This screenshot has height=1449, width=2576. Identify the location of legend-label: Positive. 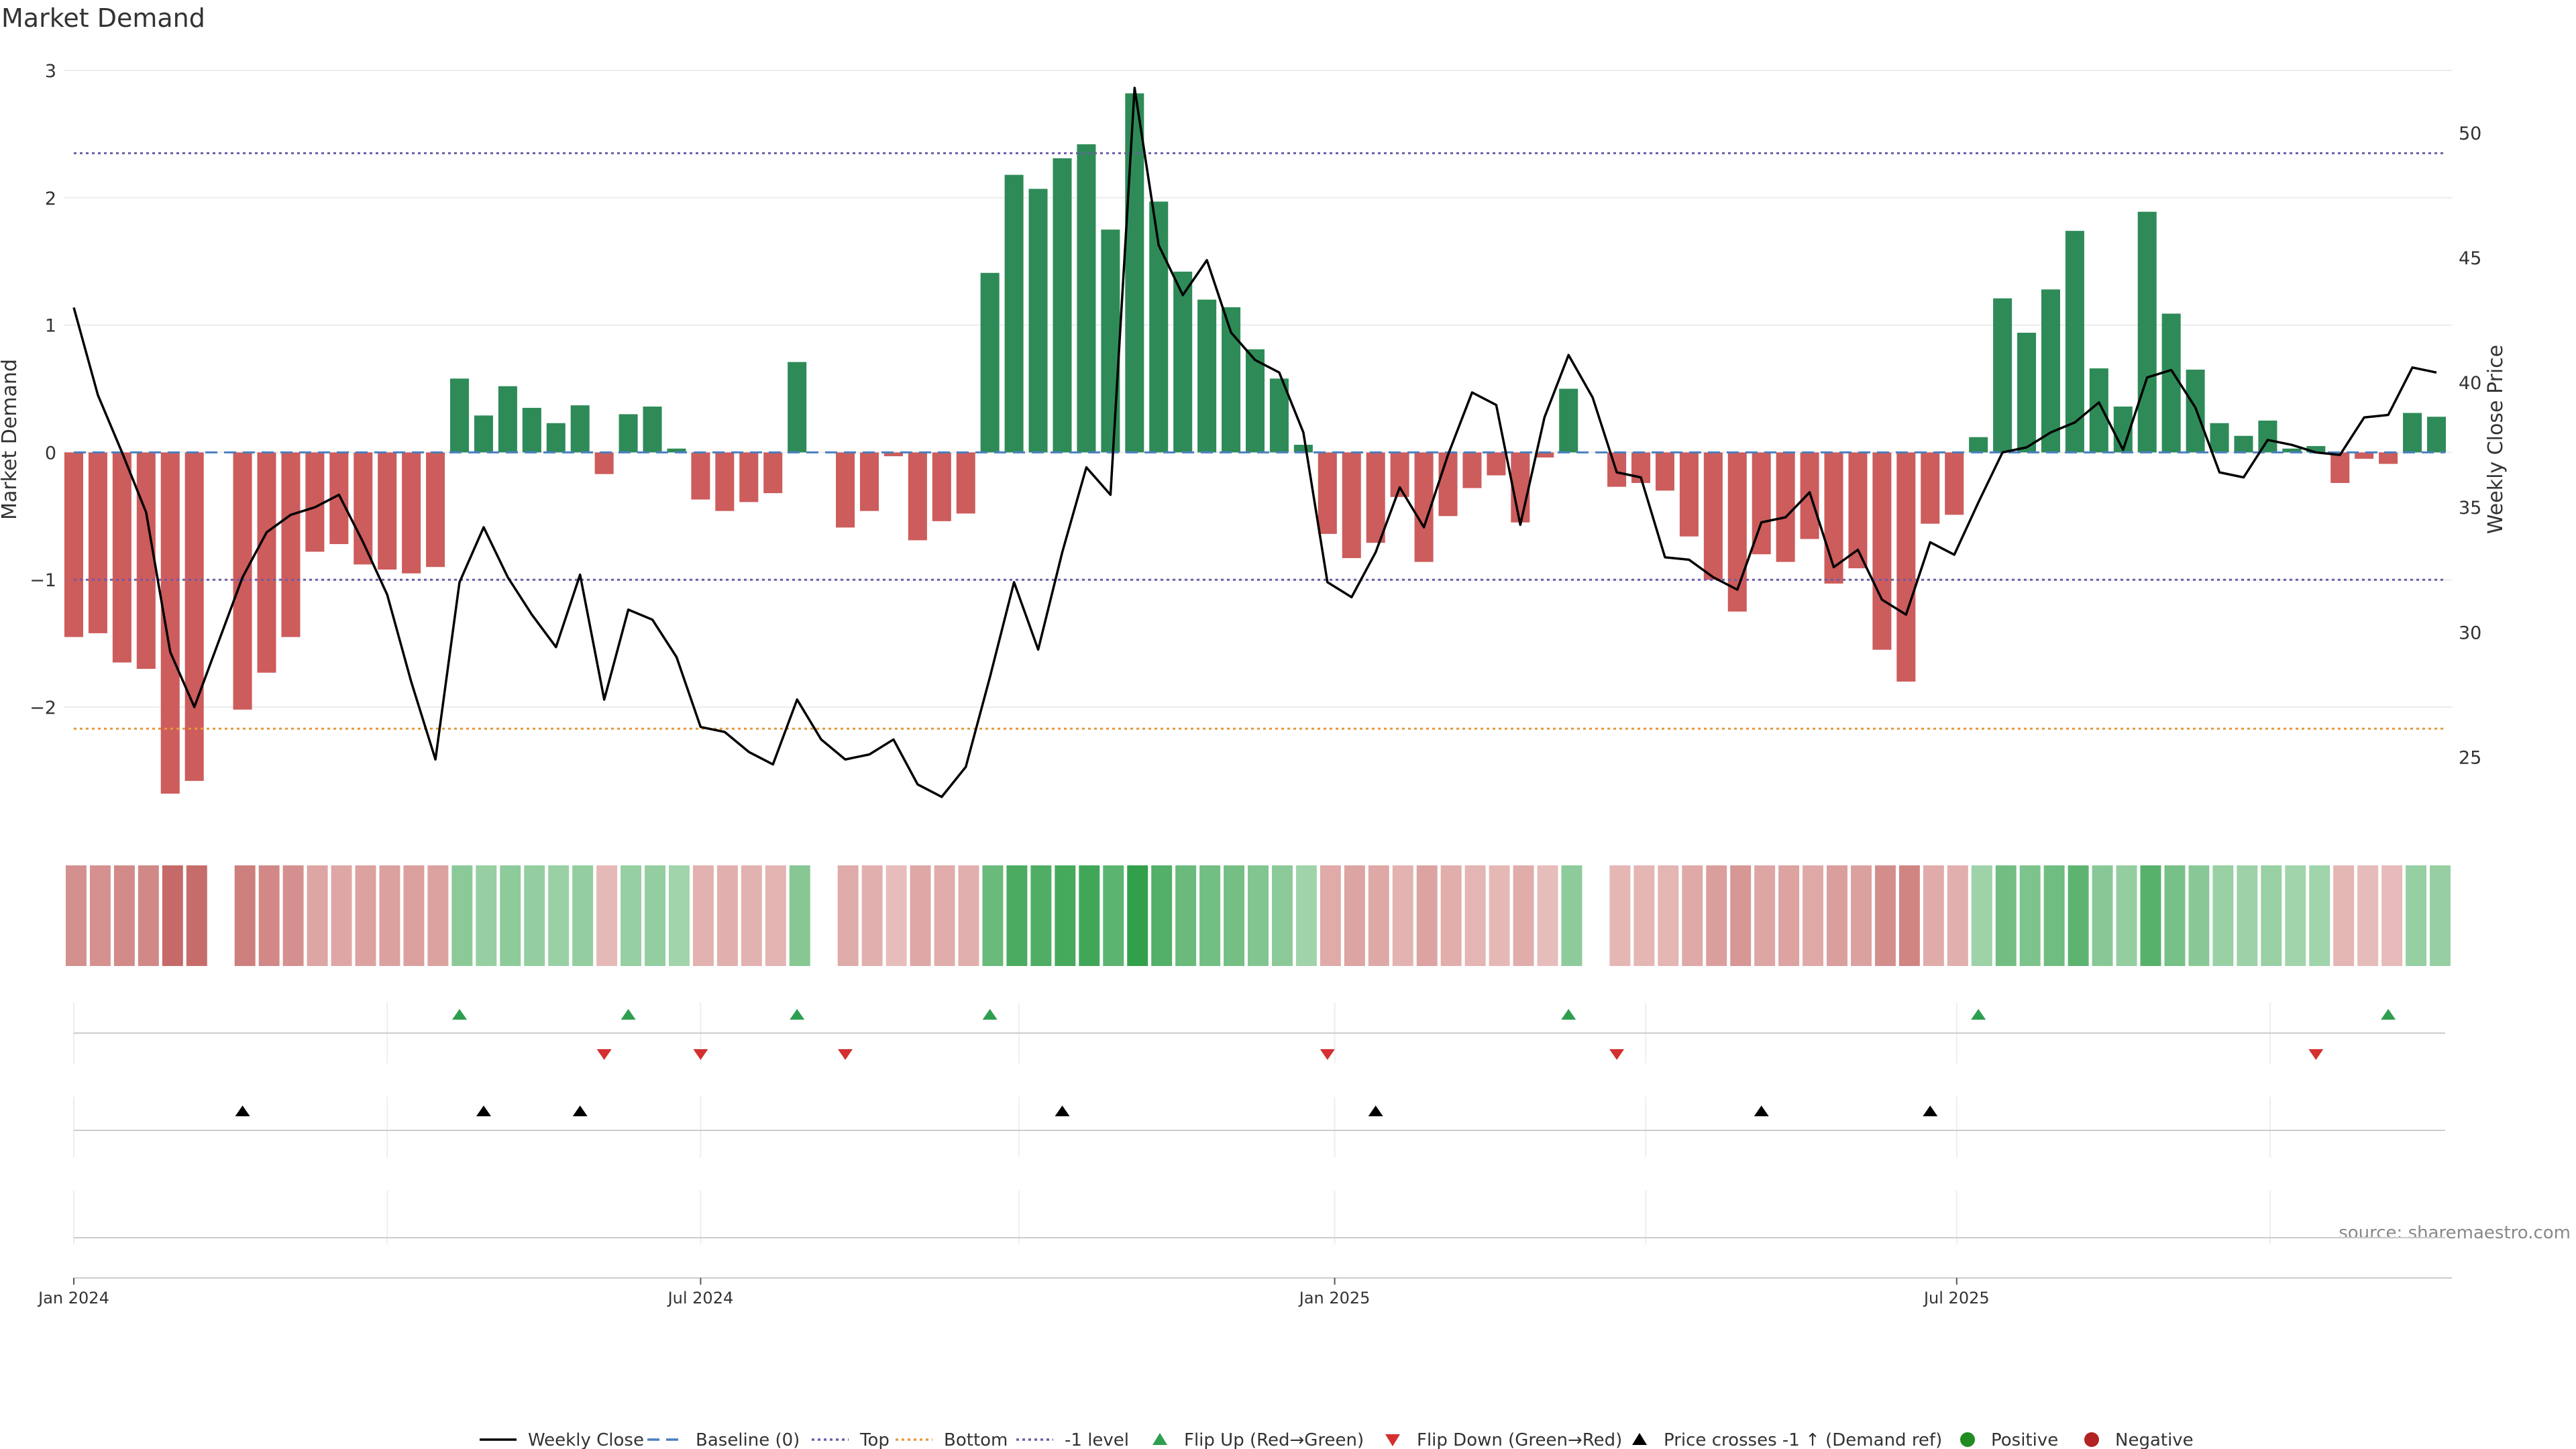
(2024, 1439).